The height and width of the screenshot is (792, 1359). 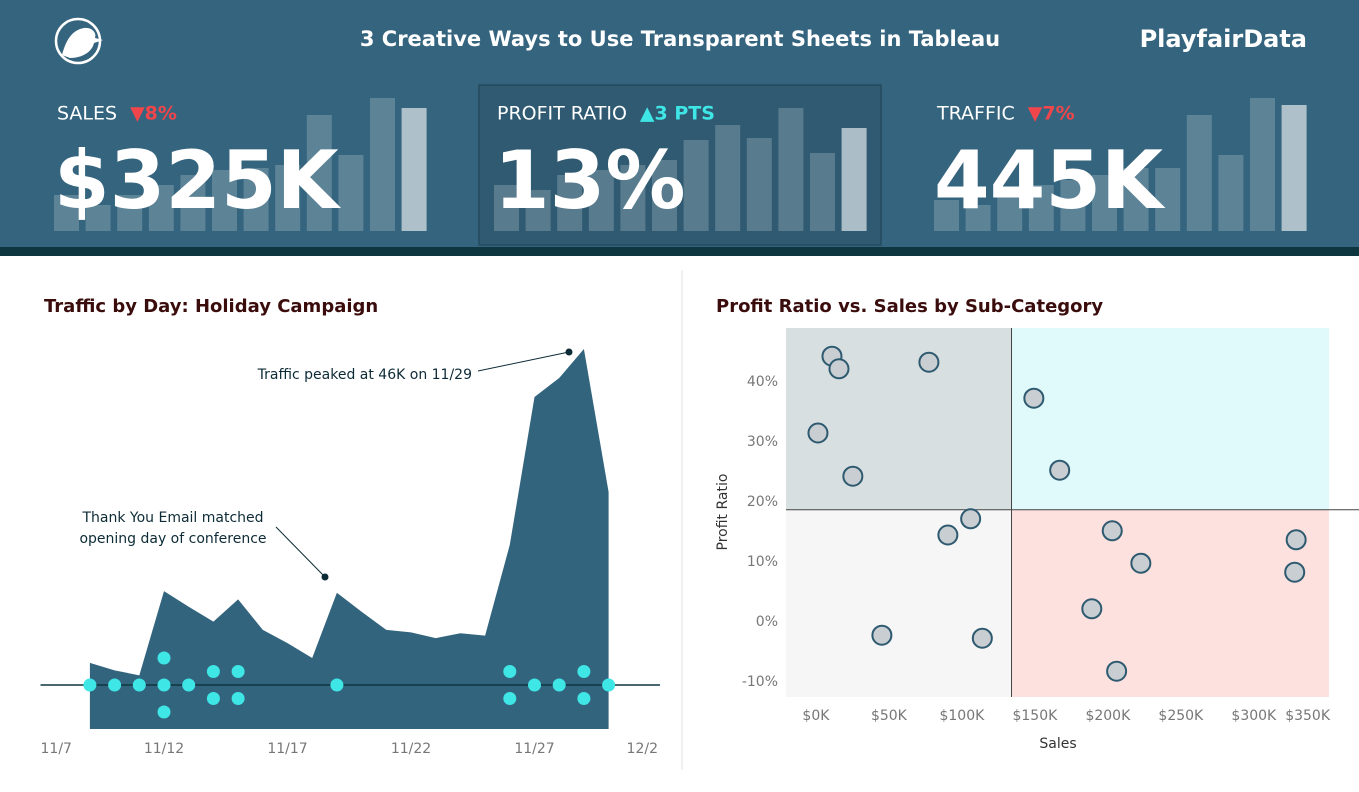 What do you see at coordinates (760, 682) in the screenshot?
I see `y-tick-label: -10%` at bounding box center [760, 682].